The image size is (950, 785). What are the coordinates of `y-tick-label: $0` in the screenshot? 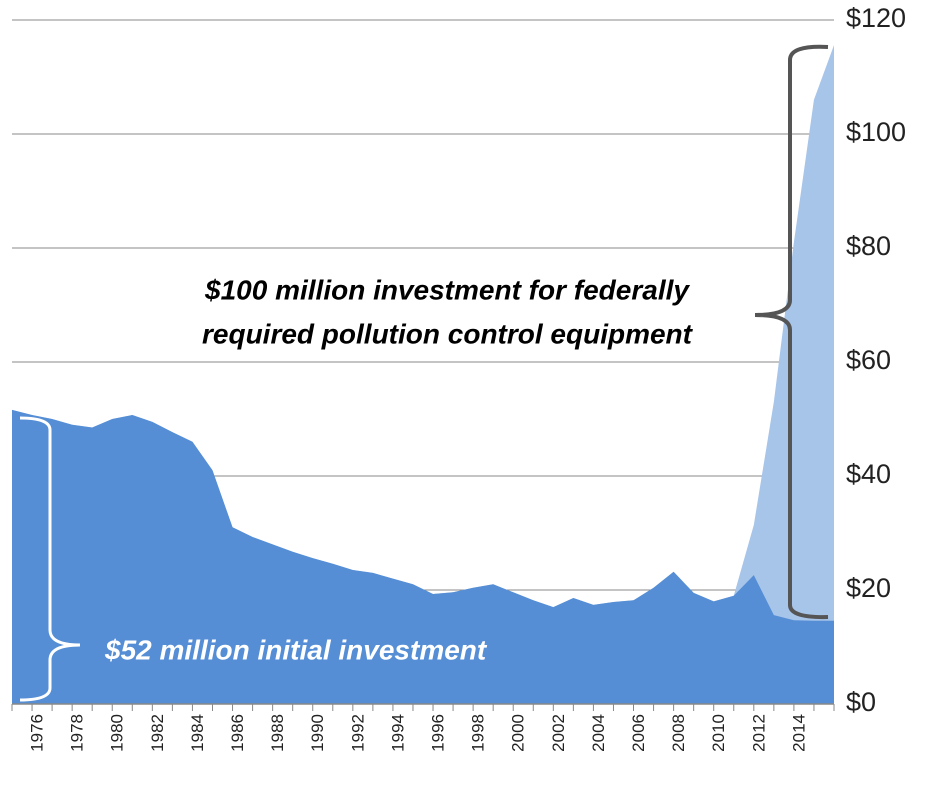 It's located at (861, 702).